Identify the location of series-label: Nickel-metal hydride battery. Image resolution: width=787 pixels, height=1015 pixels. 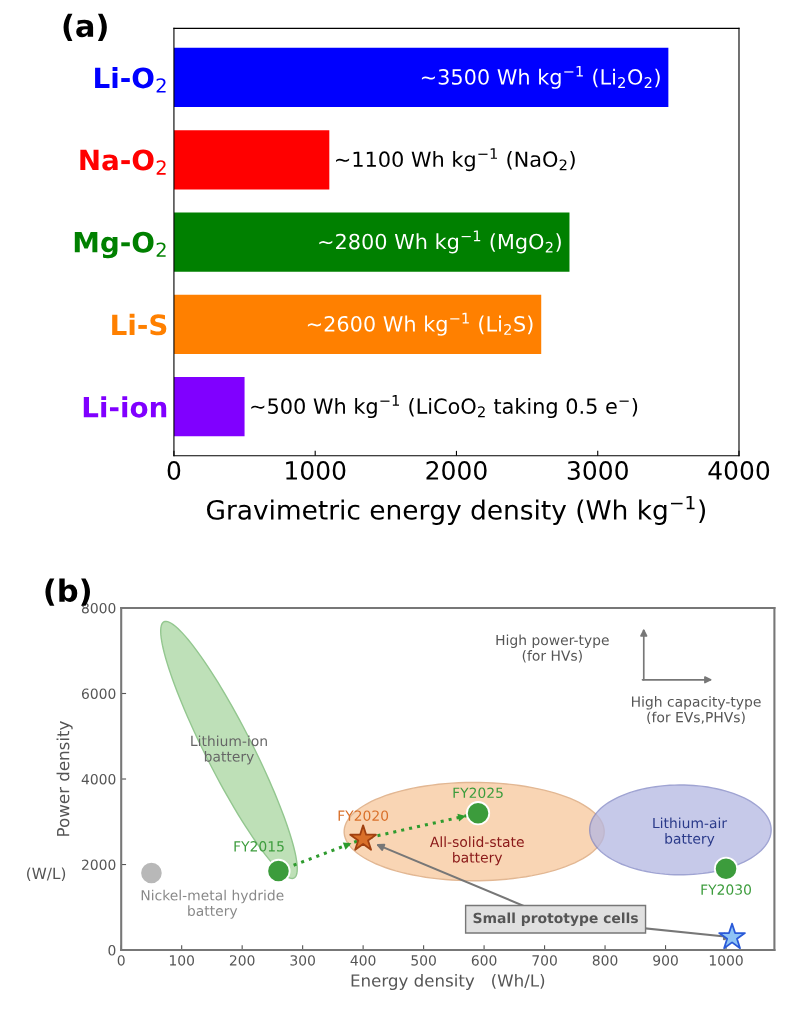
(212, 904).